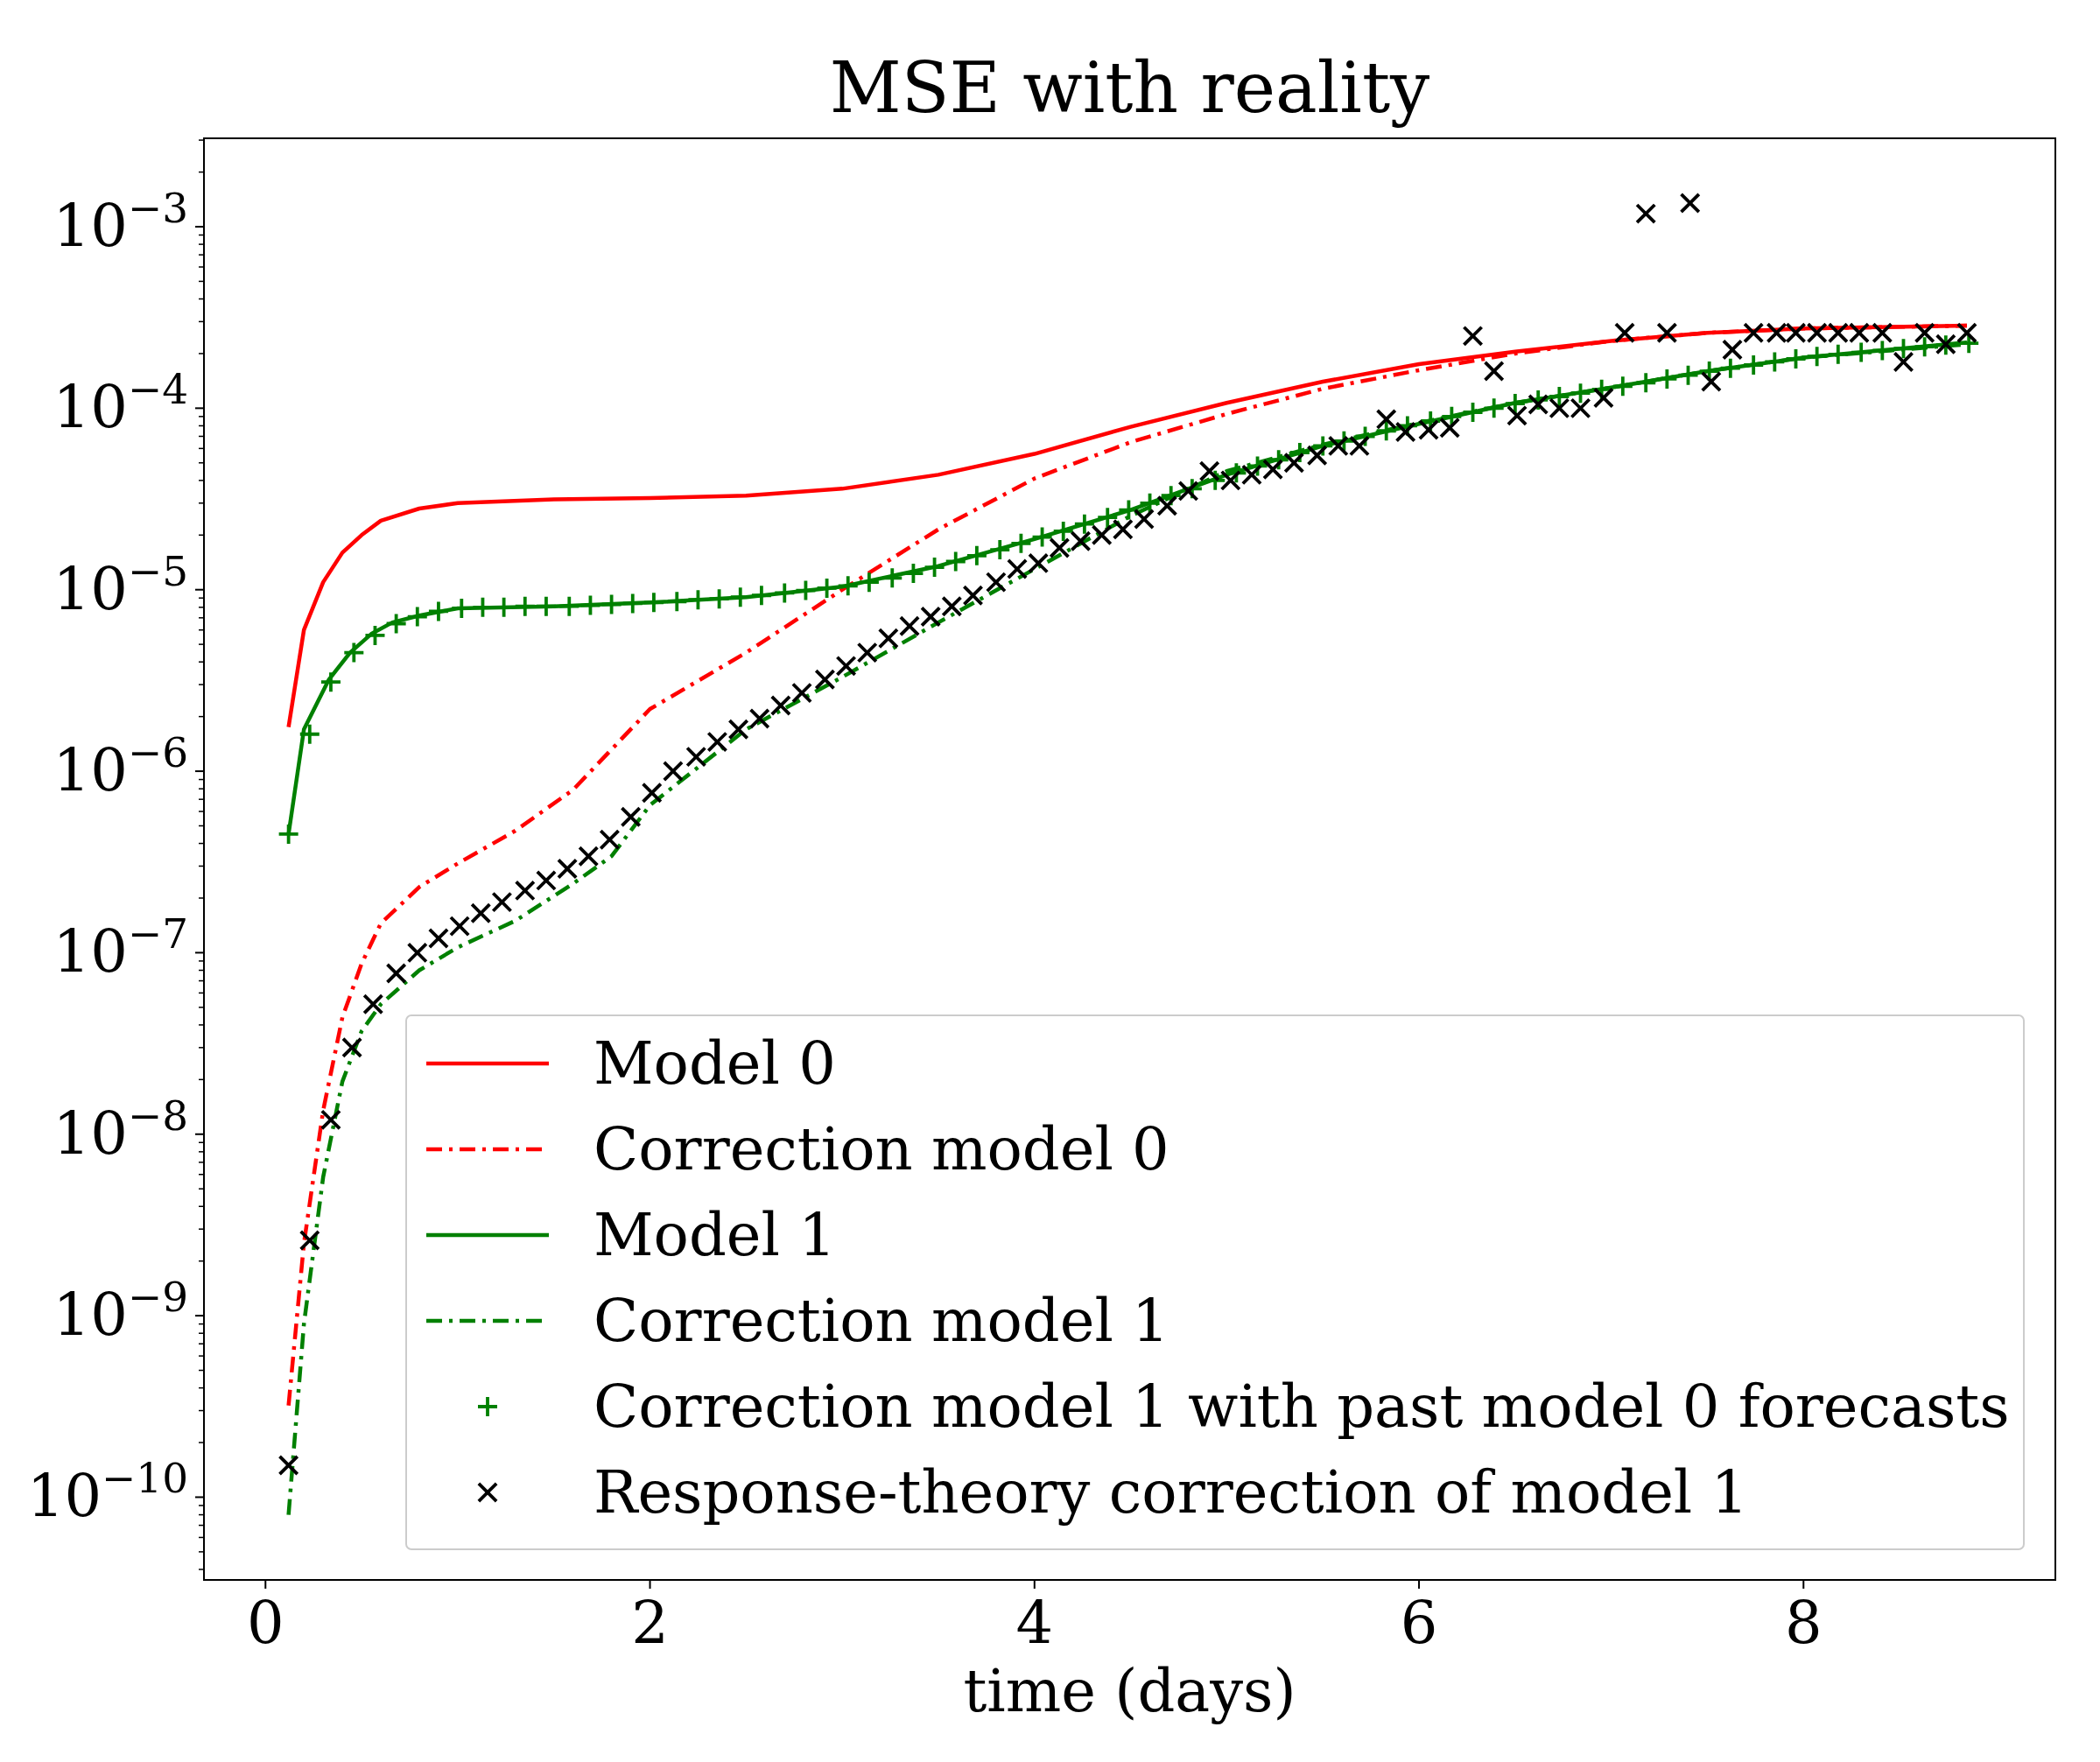  I want to click on y-tick-label: 10$^{−3}$, so click(120, 222).